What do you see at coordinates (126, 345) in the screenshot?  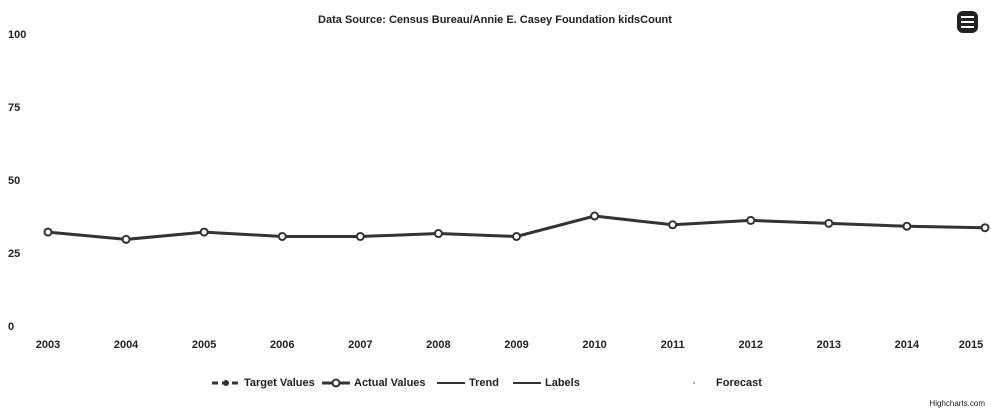 I see `x-tick-label: 2004` at bounding box center [126, 345].